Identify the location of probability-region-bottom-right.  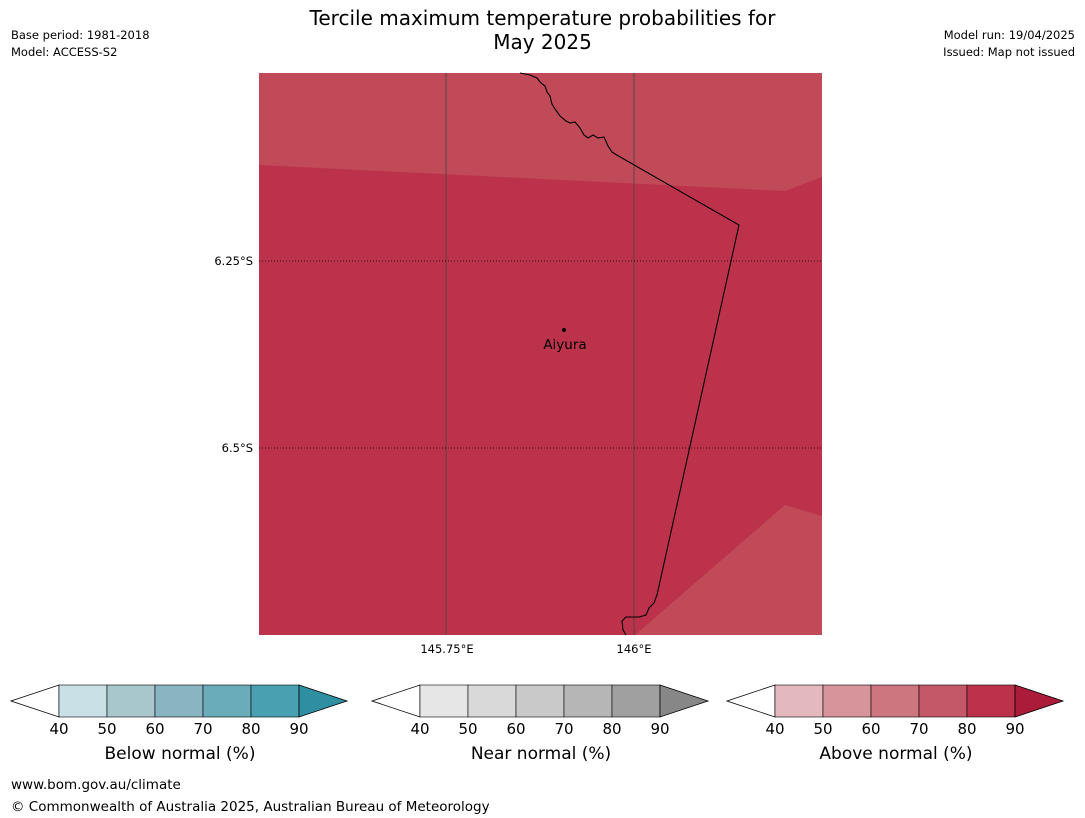
(728, 570).